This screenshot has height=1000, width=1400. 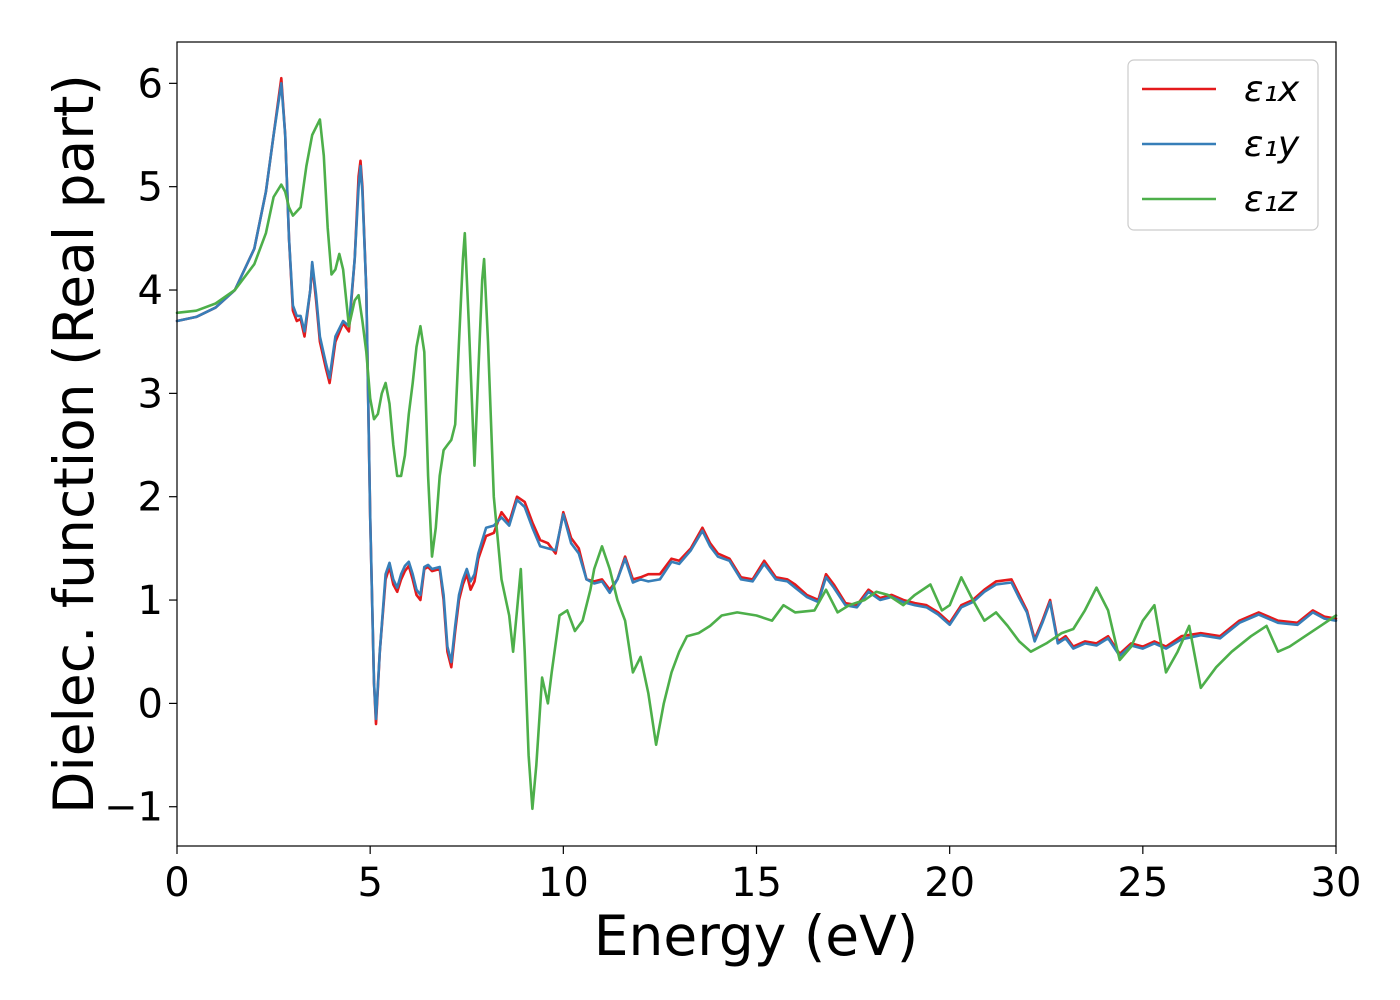 What do you see at coordinates (1271, 199) in the screenshot?
I see `legend-label-2: ε₁z` at bounding box center [1271, 199].